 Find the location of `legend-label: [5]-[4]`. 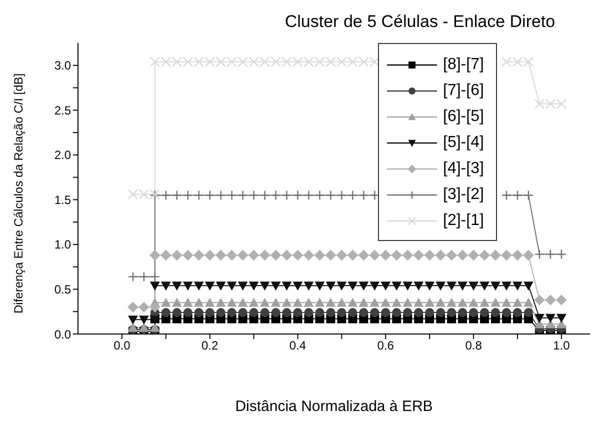

legend-label: [5]-[4] is located at coordinates (463, 143).